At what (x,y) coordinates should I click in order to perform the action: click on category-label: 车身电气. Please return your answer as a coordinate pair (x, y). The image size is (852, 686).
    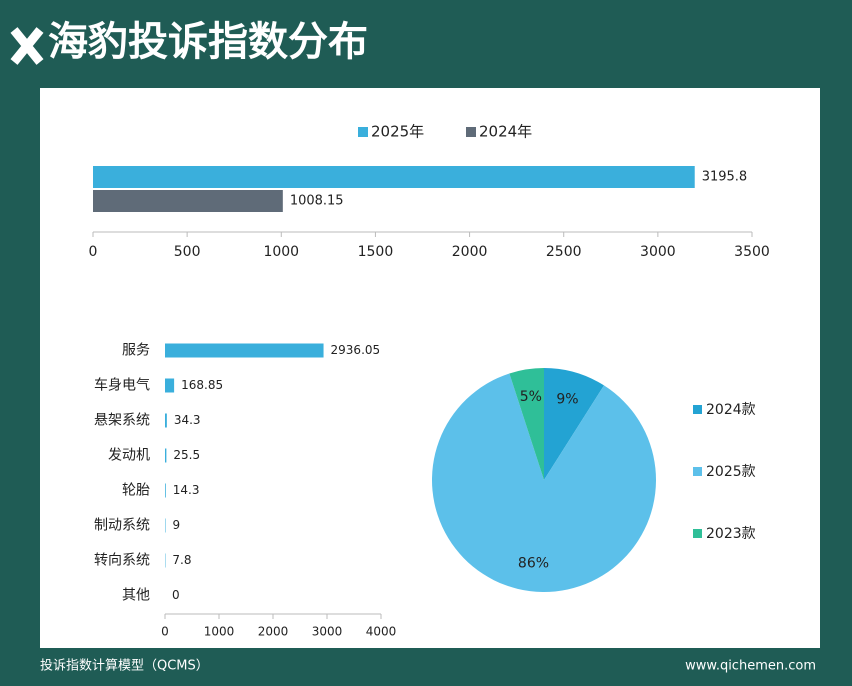
    Looking at the image, I should click on (122, 385).